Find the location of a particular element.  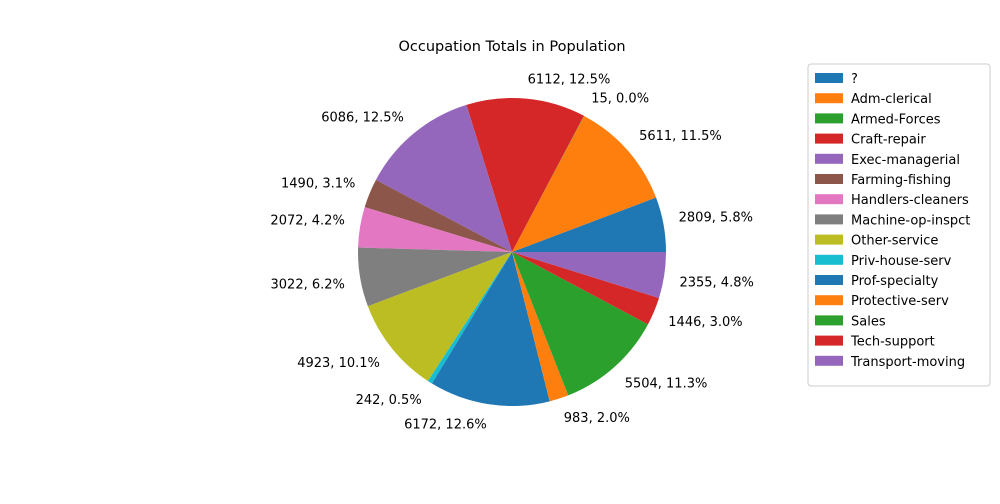

pie-slice-prof-specialty is located at coordinates (490, 329).